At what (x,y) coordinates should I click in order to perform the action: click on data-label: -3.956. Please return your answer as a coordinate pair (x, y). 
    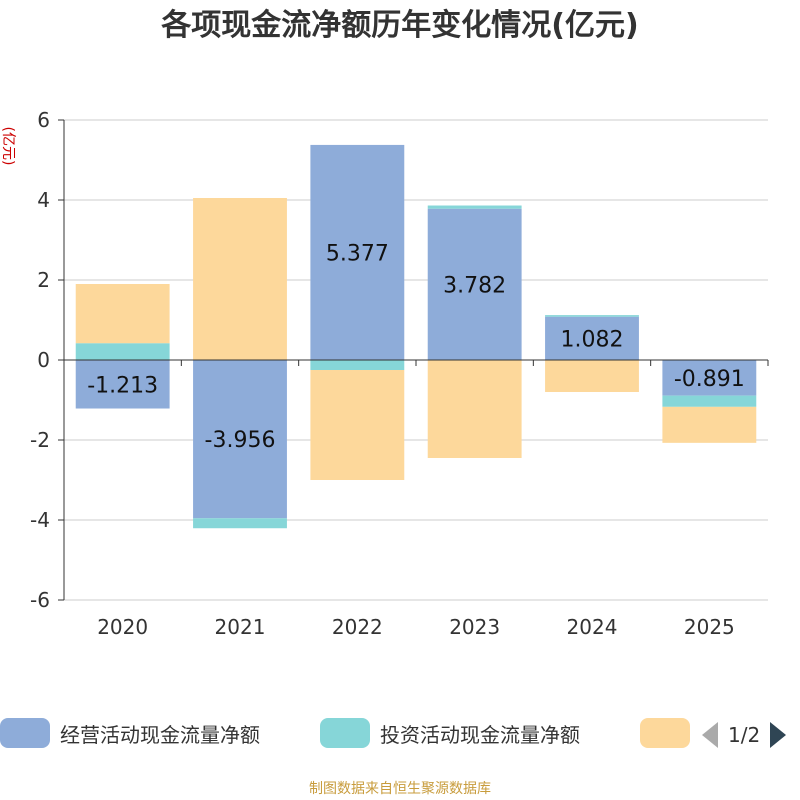
    Looking at the image, I should click on (240, 440).